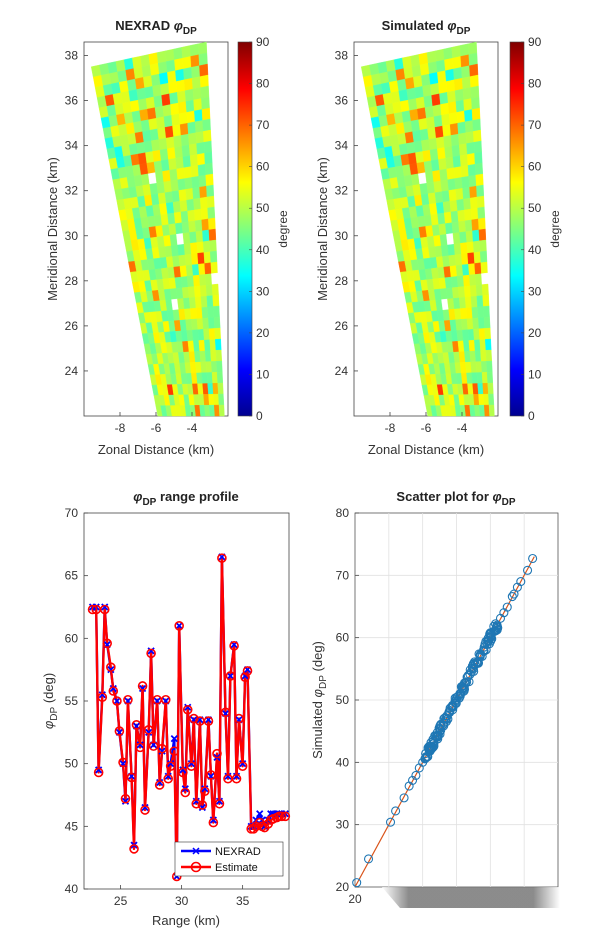  What do you see at coordinates (50, 701) in the screenshot?
I see `y-axis-label: φDP (deg)` at bounding box center [50, 701].